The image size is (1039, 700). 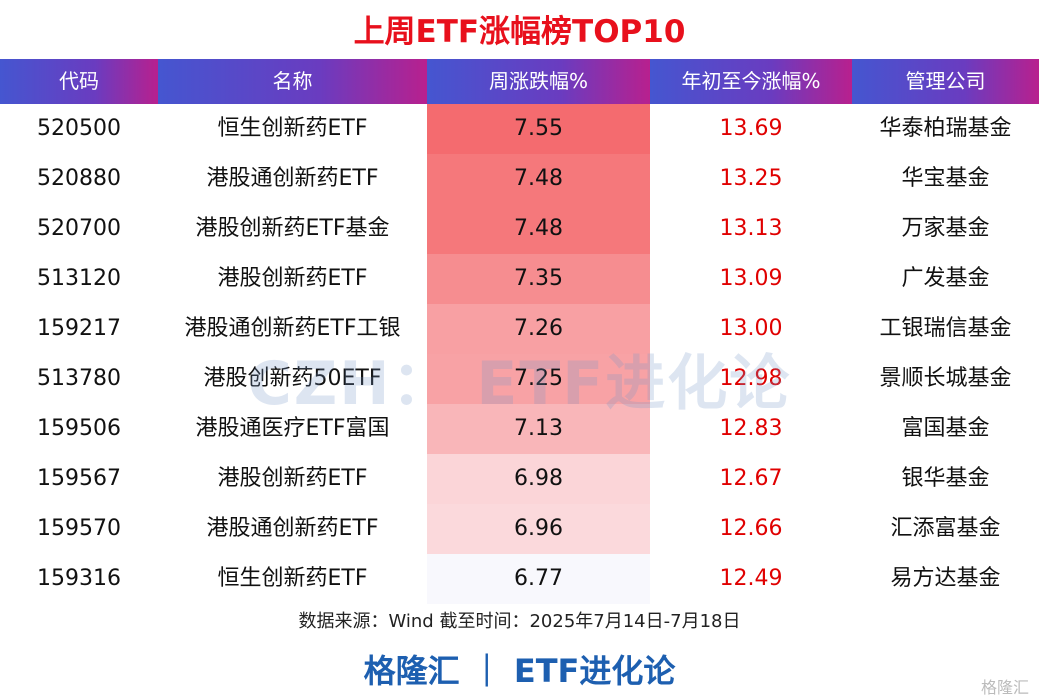 I want to click on manager: 富国基金, so click(x=945, y=428).